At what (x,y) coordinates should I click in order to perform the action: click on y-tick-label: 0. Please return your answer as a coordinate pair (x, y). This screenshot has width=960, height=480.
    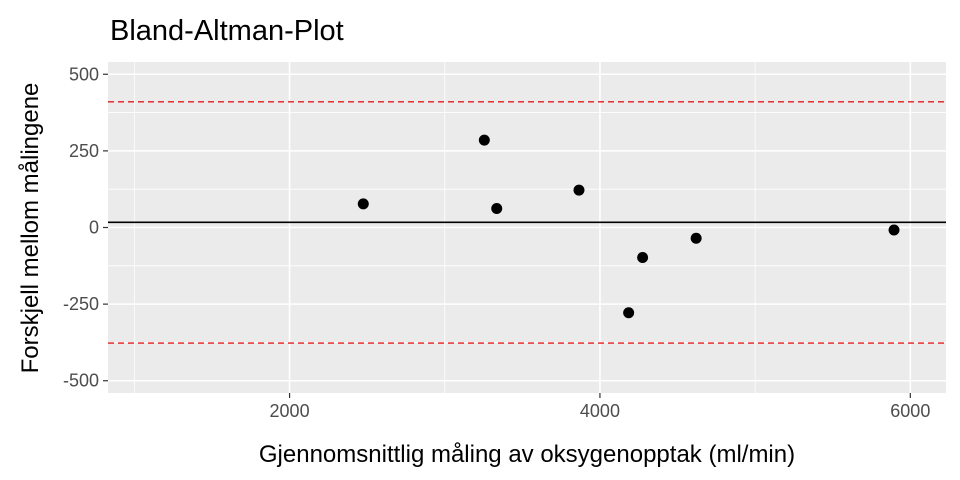
    Looking at the image, I should click on (94, 228).